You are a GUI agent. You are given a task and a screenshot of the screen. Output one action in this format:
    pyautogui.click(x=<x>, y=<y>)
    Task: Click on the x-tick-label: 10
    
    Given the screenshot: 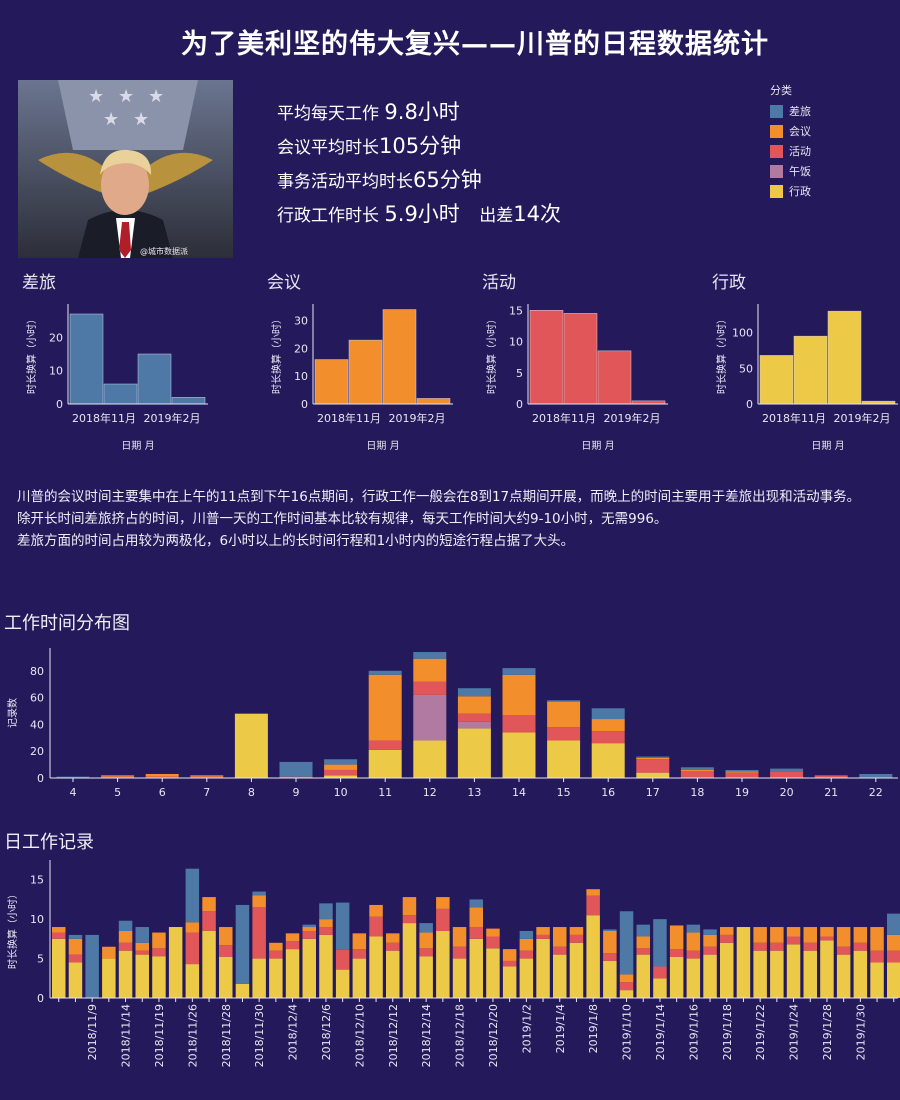 What is the action you would take?
    pyautogui.click(x=341, y=792)
    